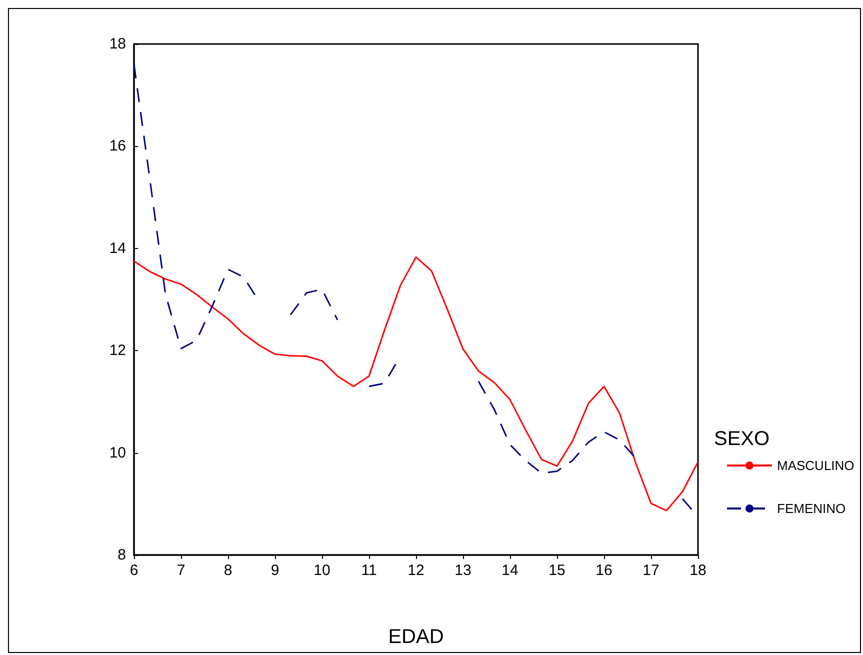  Describe the element at coordinates (117, 453) in the screenshot. I see `y-tick-label: 10` at that location.